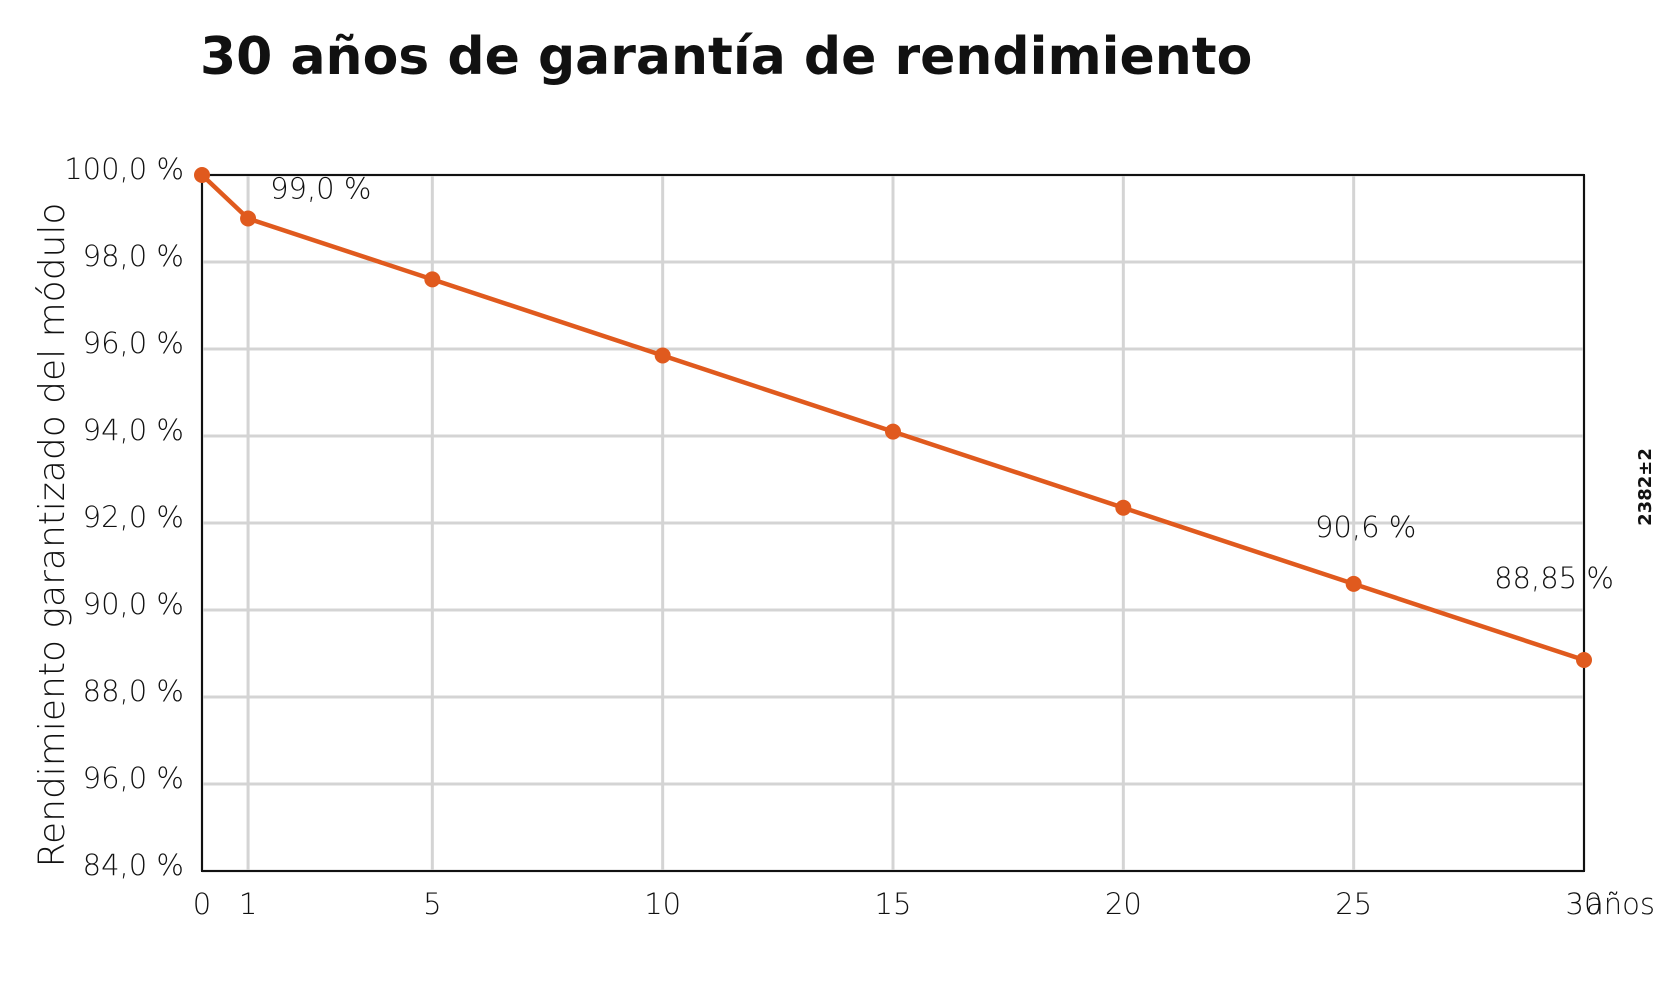  What do you see at coordinates (320, 189) in the screenshot?
I see `data-label: 99,0 %` at bounding box center [320, 189].